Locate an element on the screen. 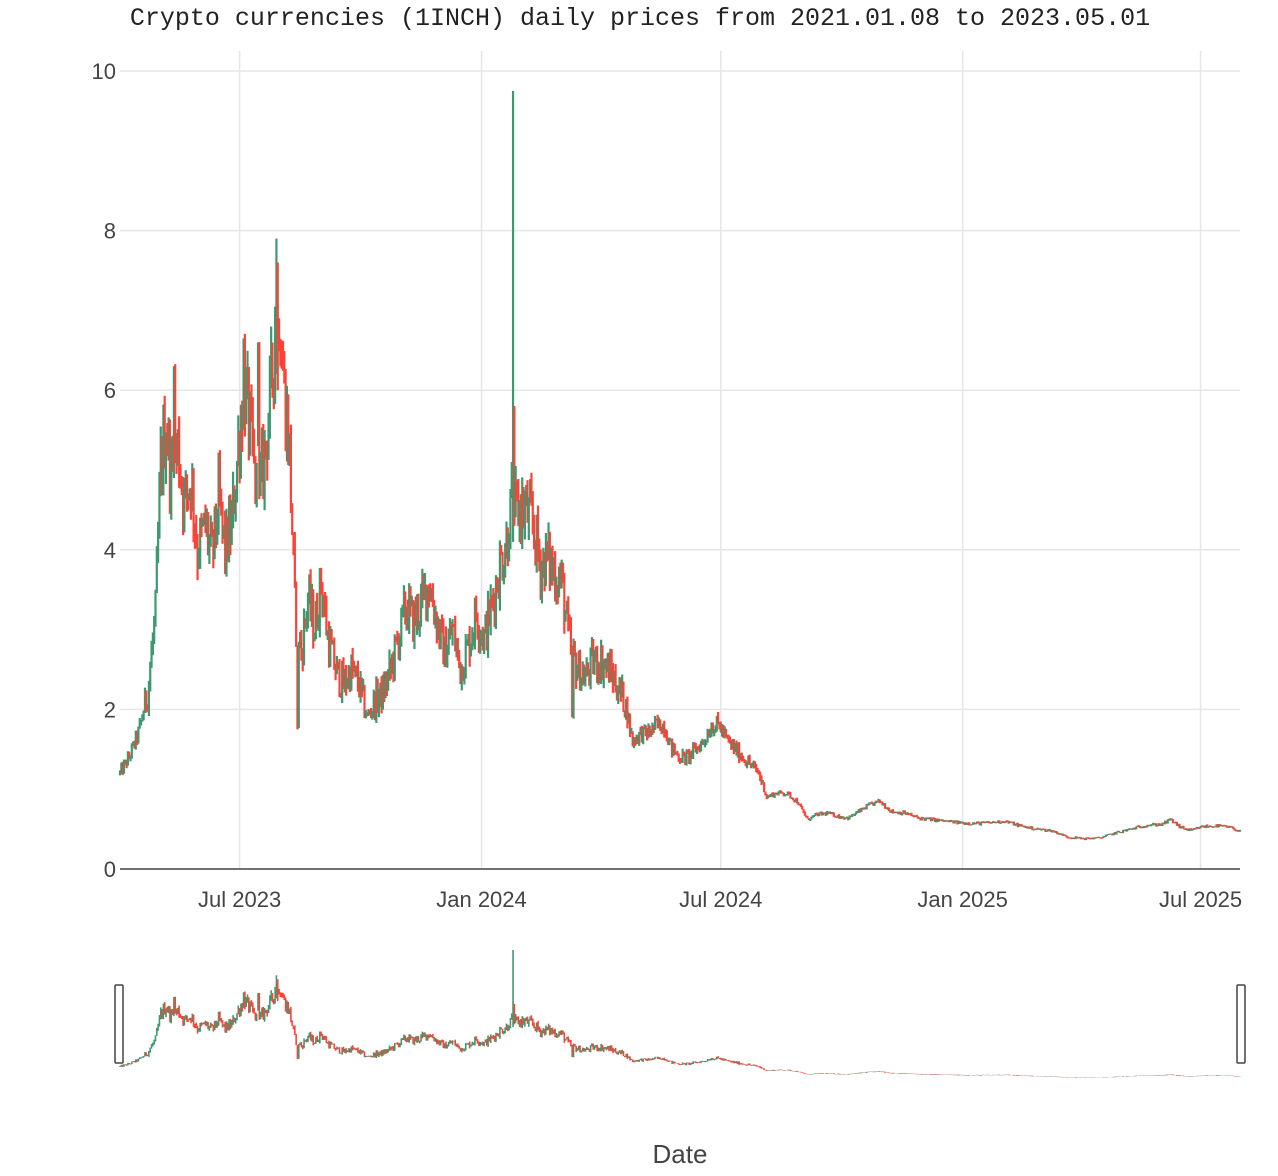 Image resolution: width=1278 pixels, height=1176 pixels. range-slider-right-handle is located at coordinates (1241, 1024).